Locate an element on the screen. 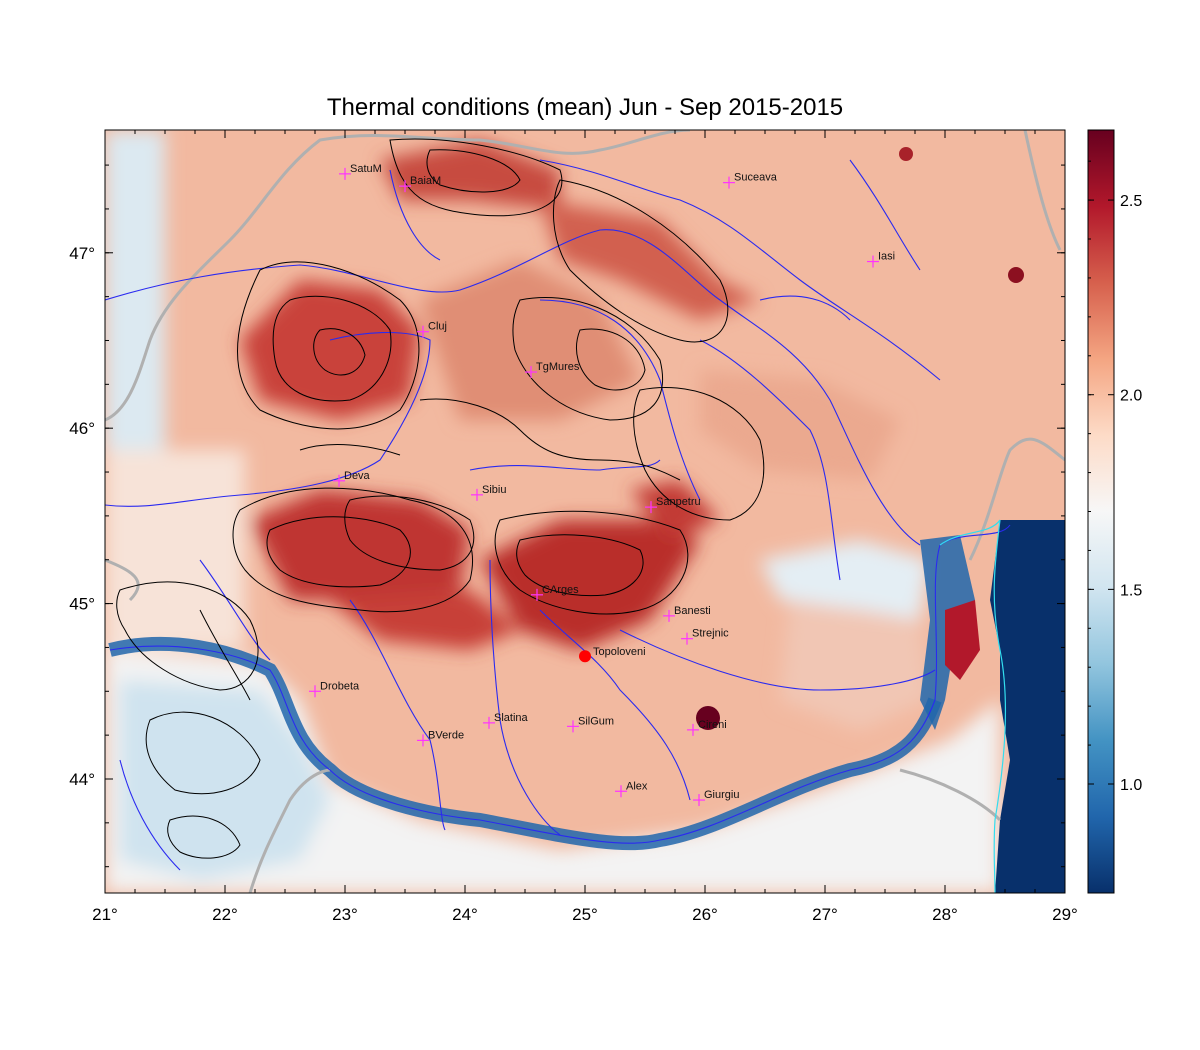  highlight-station-marker: Topoloveni is located at coordinates (612, 654).